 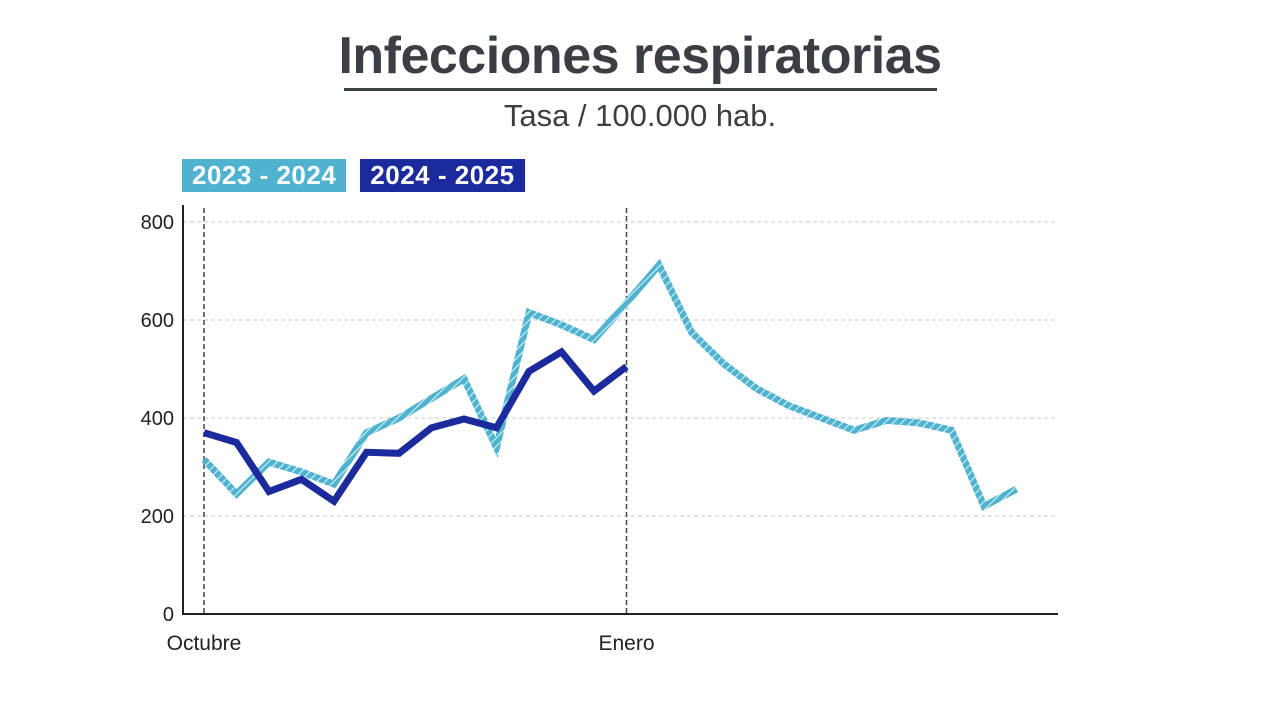 What do you see at coordinates (640, 115) in the screenshot?
I see `chart-subtitle: Tasa / 100.000 hab.` at bounding box center [640, 115].